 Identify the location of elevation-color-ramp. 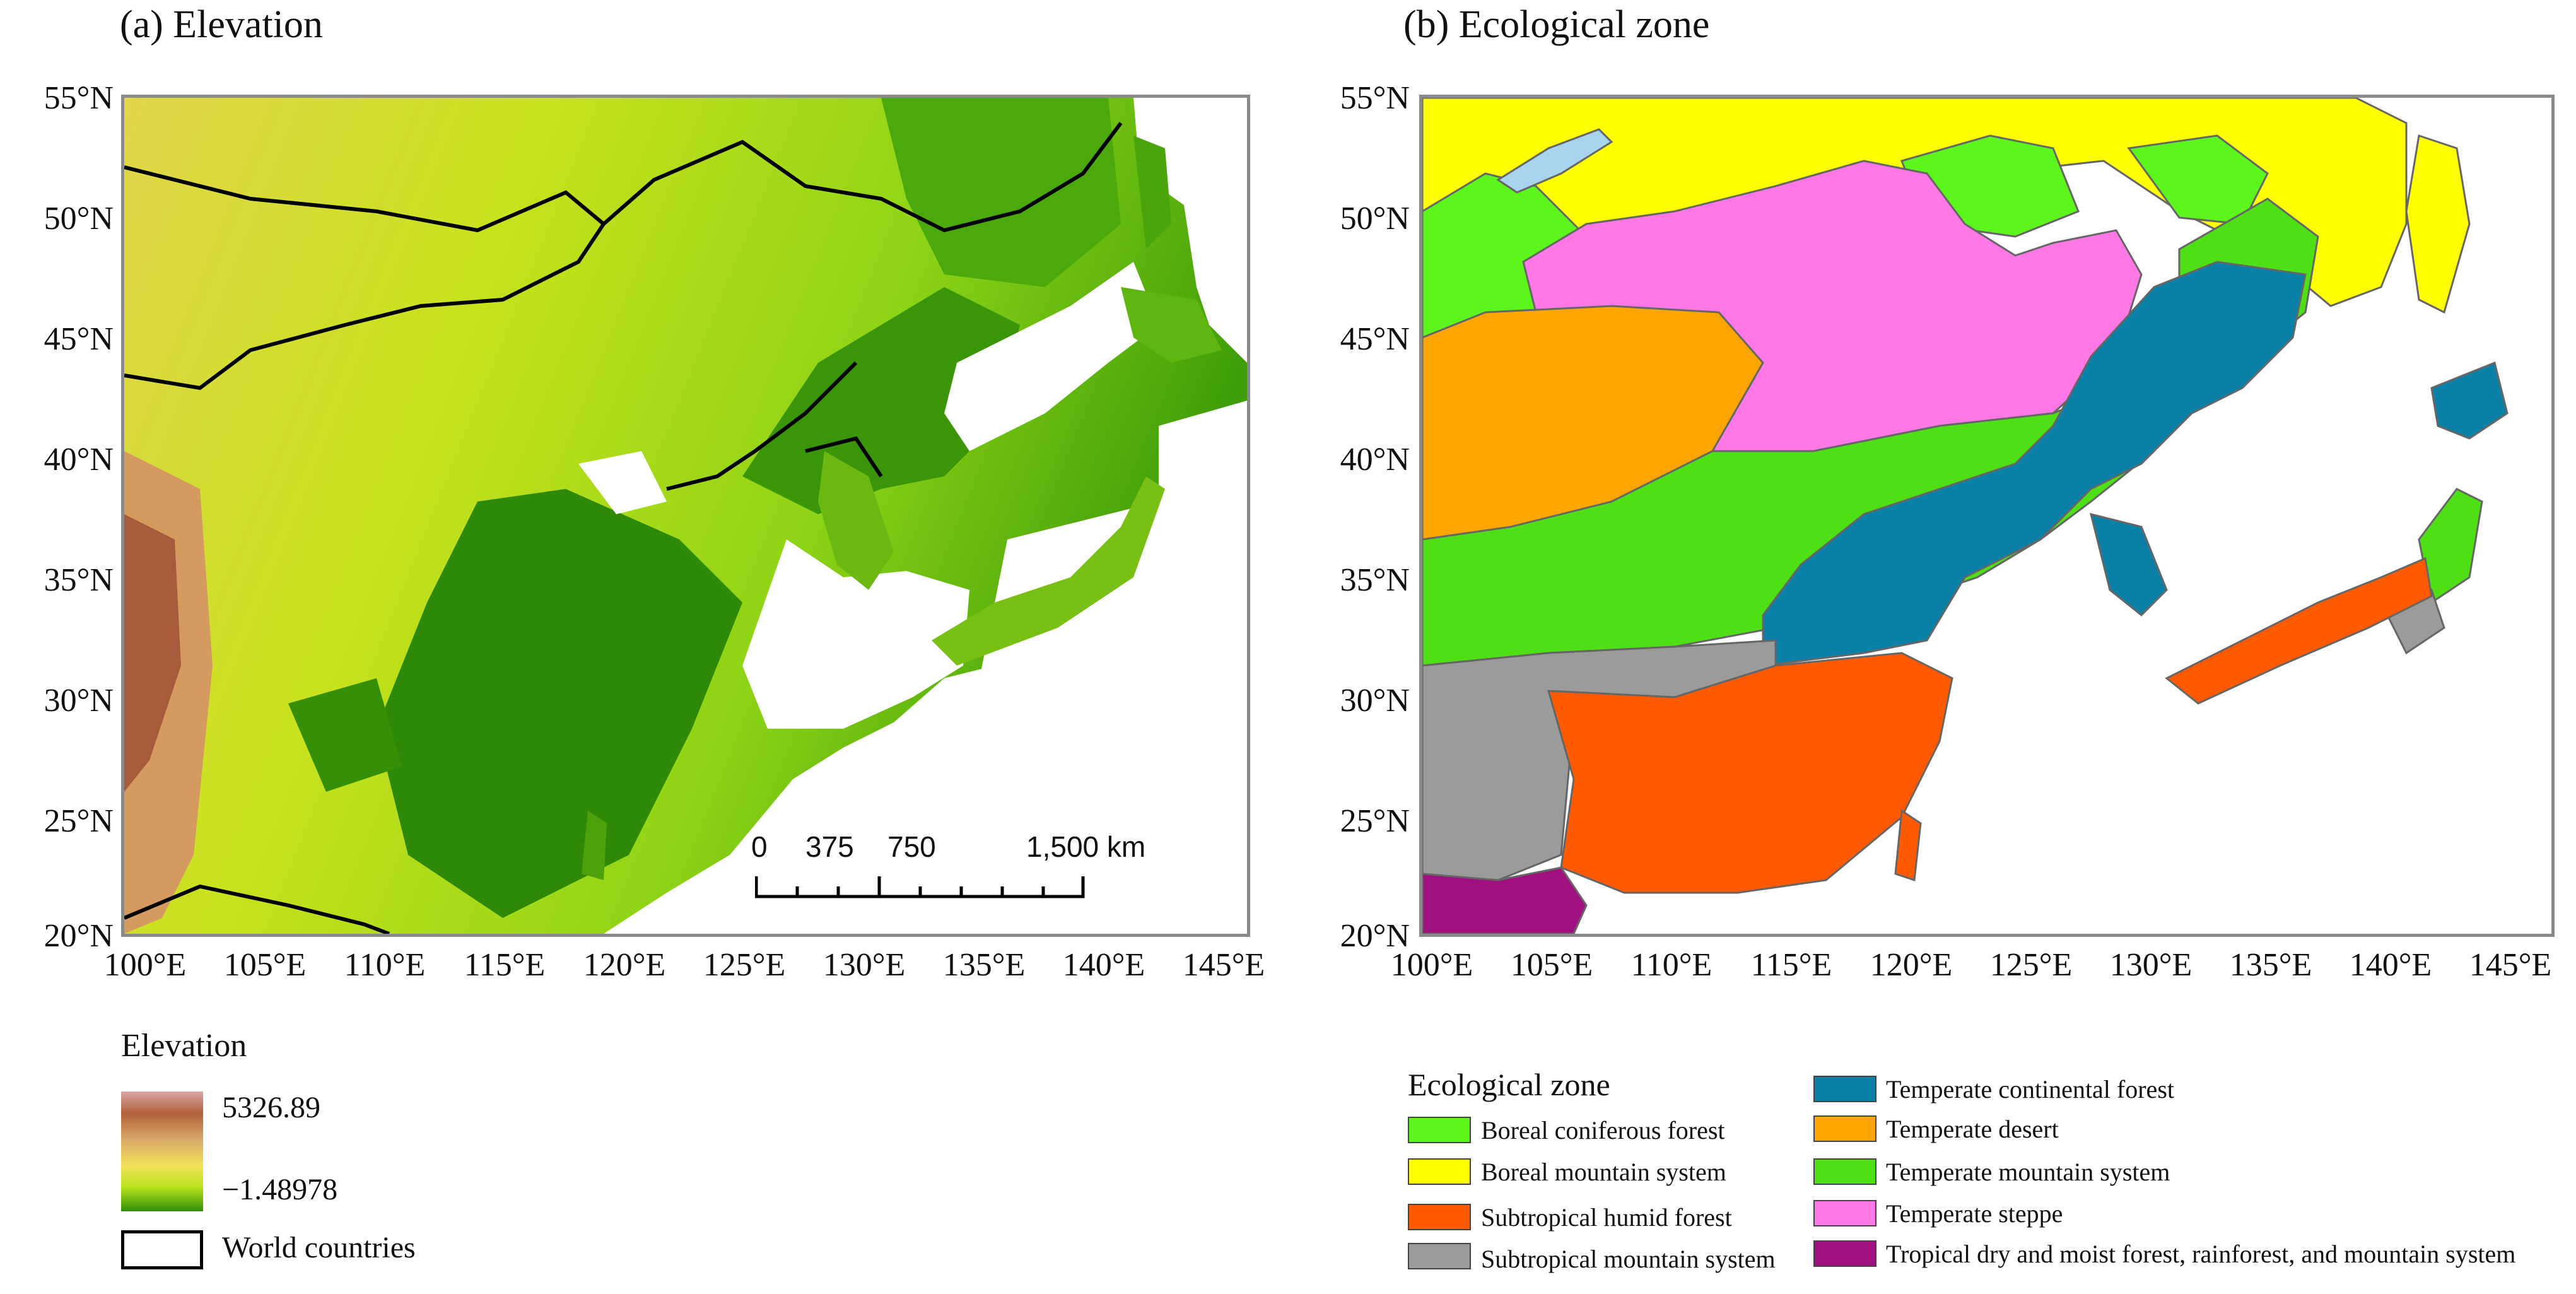
(162, 1151).